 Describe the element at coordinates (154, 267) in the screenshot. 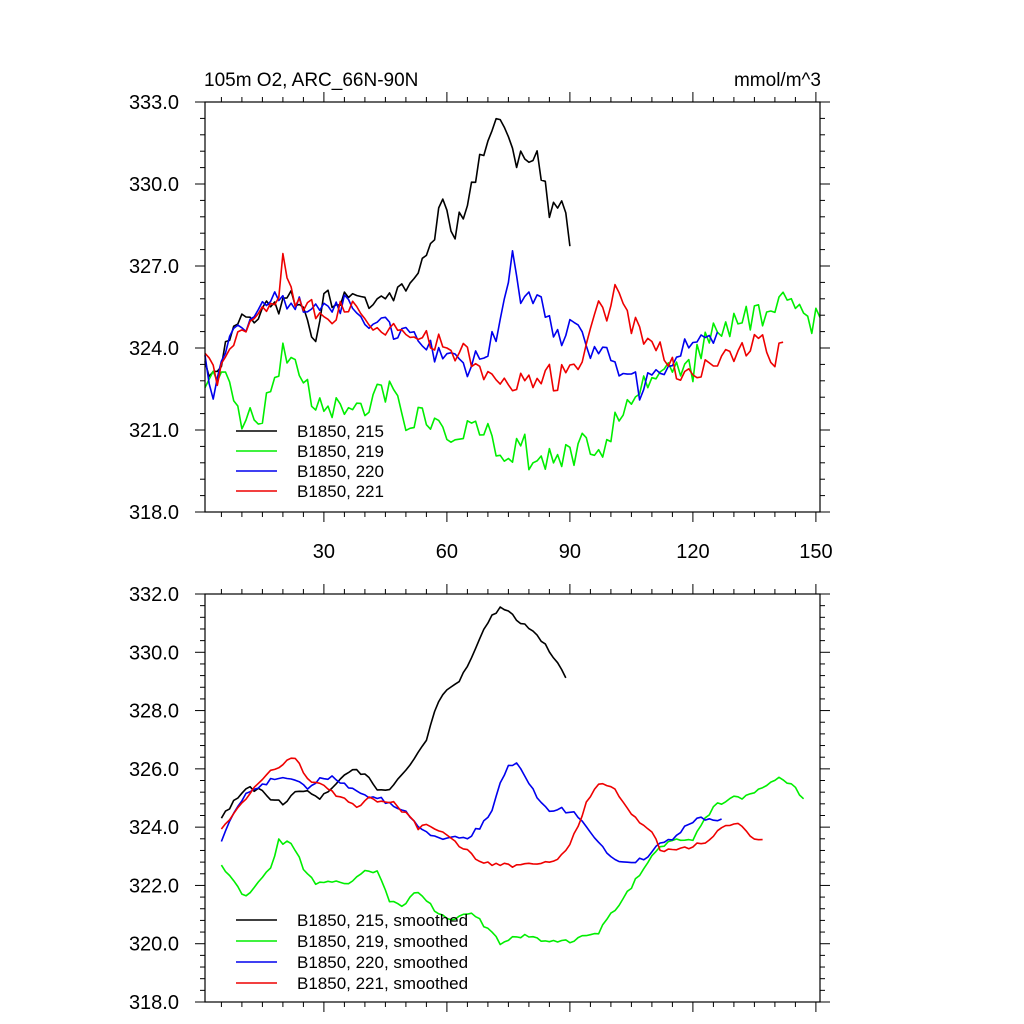

I see `y-tick-label: 327.0` at that location.